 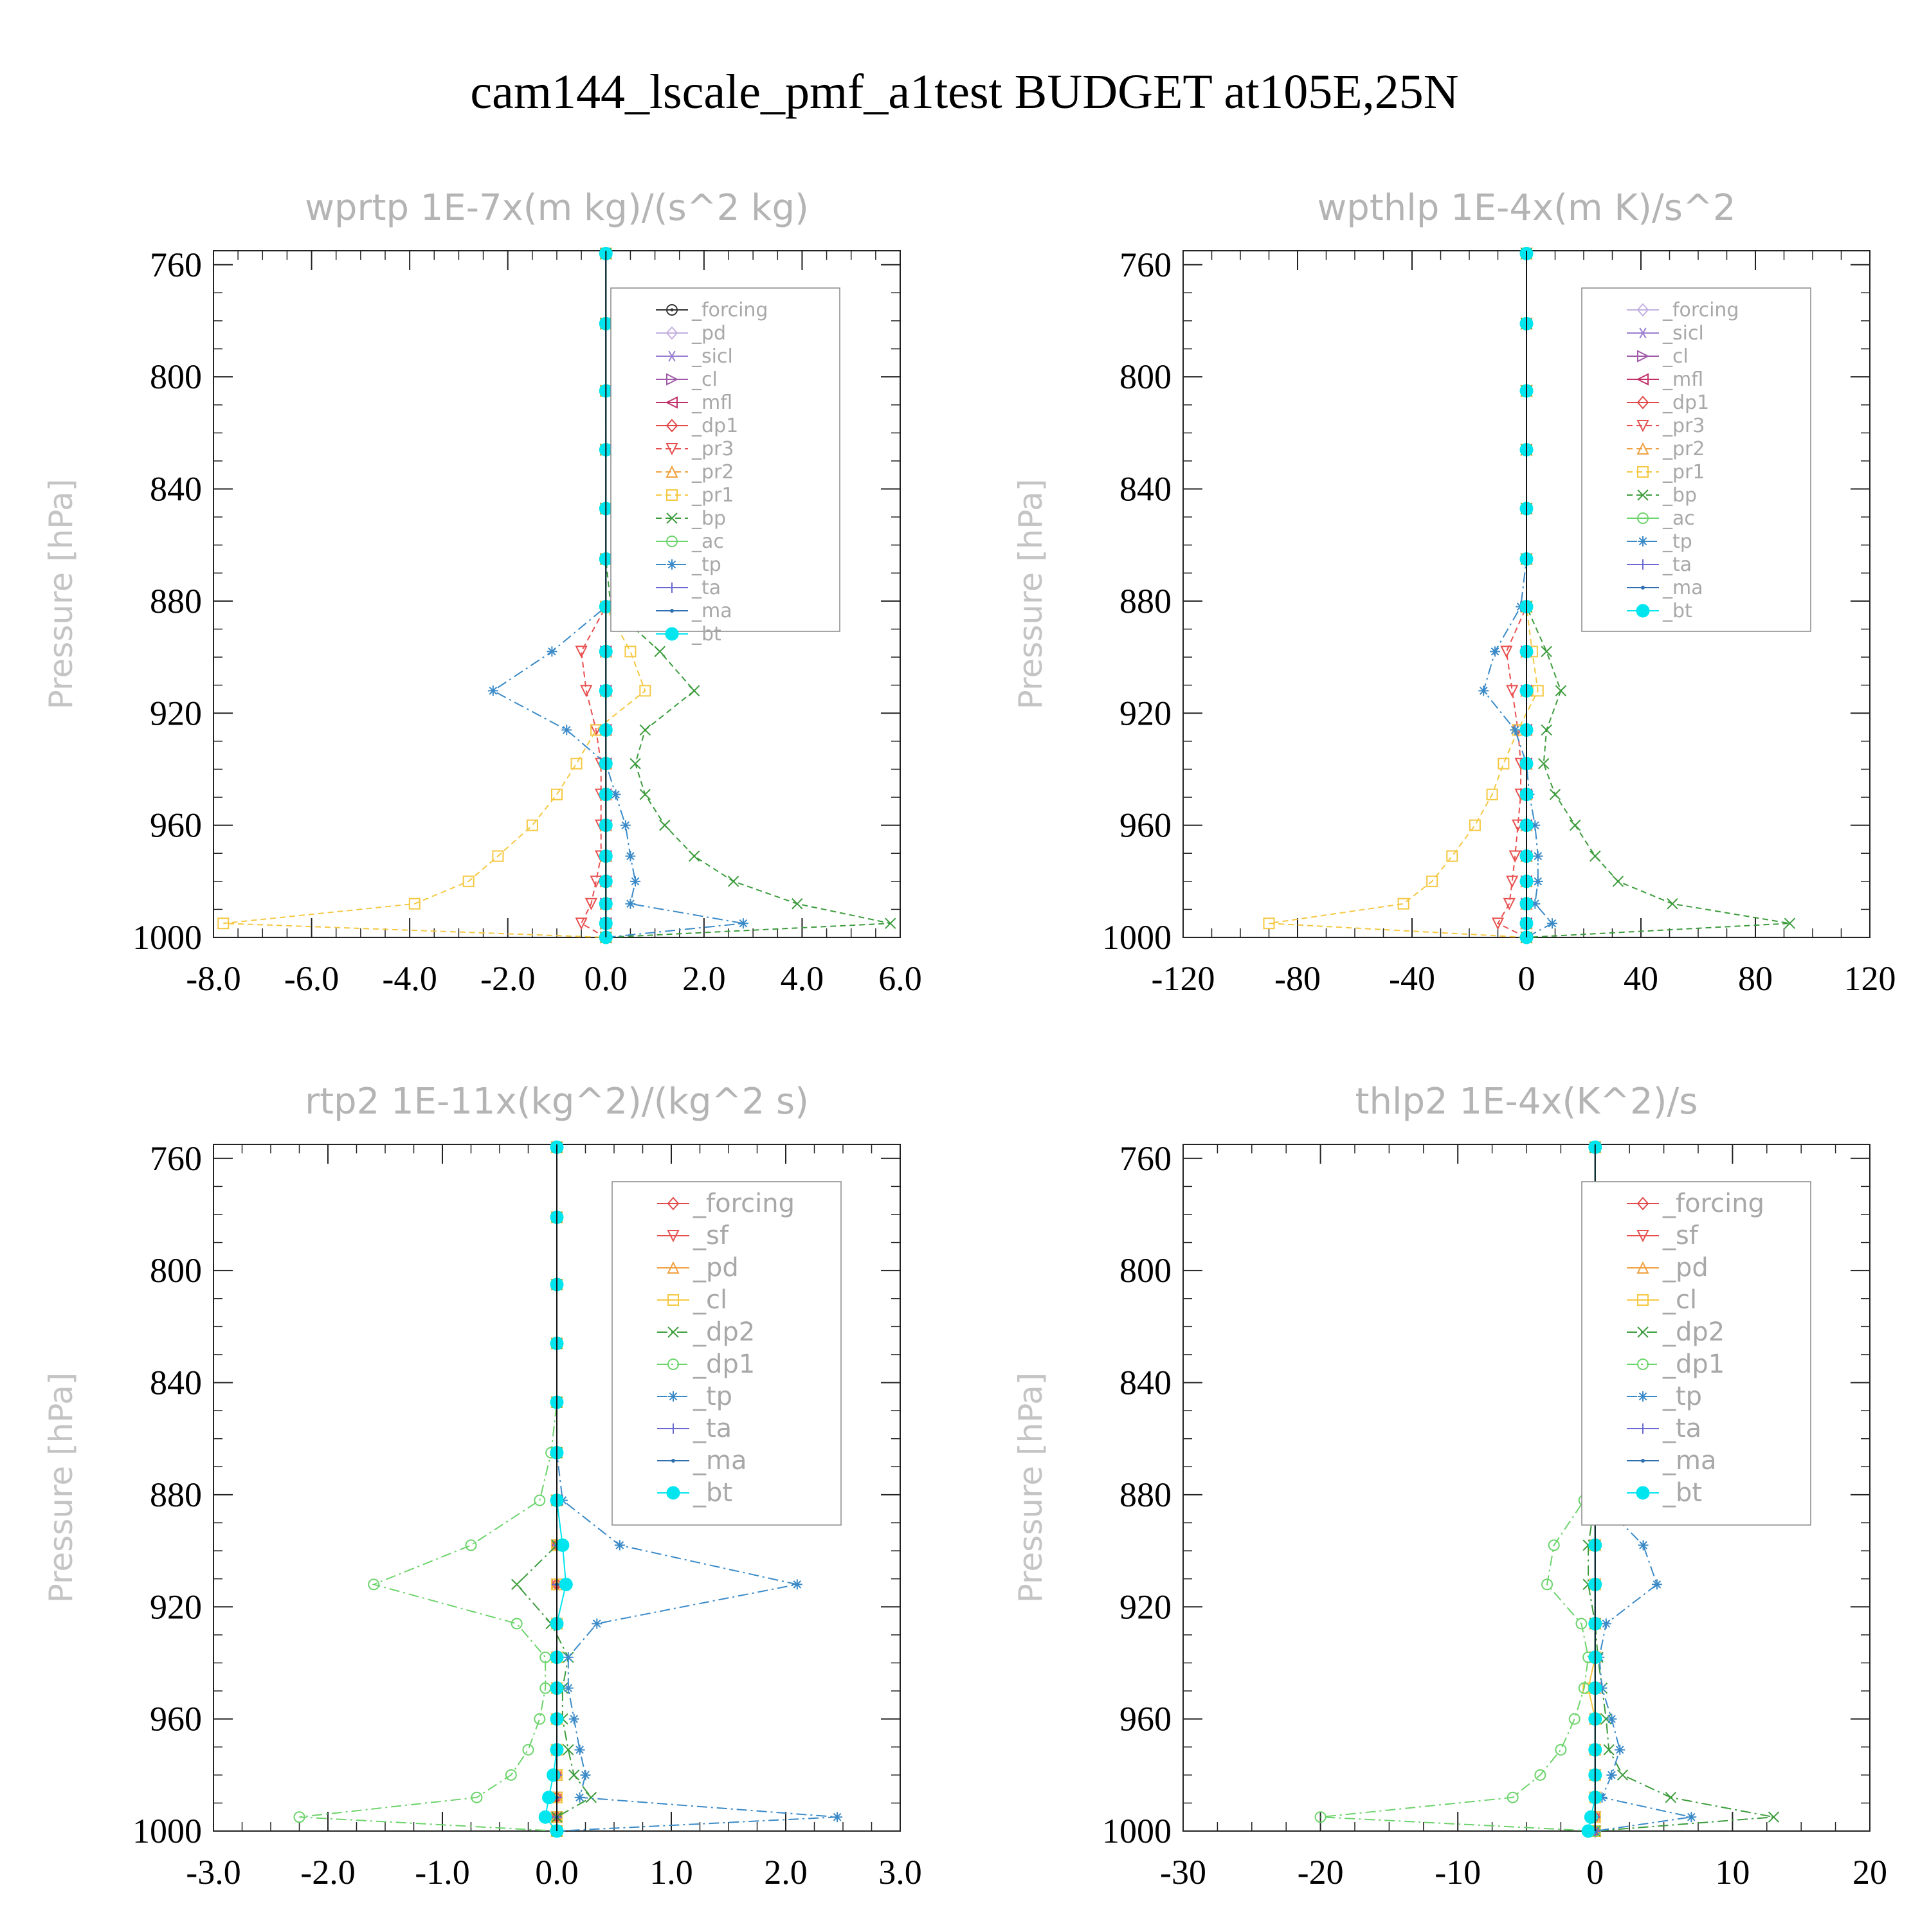 What do you see at coordinates (410, 978) in the screenshot?
I see `x-tick-label: -4.0` at bounding box center [410, 978].